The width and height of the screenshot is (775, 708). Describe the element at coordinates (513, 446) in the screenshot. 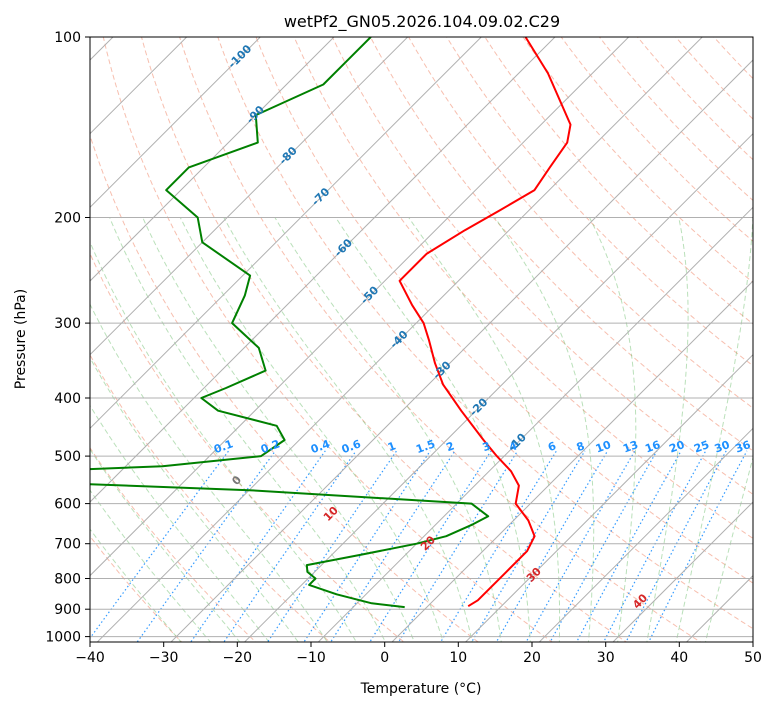

I see `mixing-ratio-label: 4` at that location.